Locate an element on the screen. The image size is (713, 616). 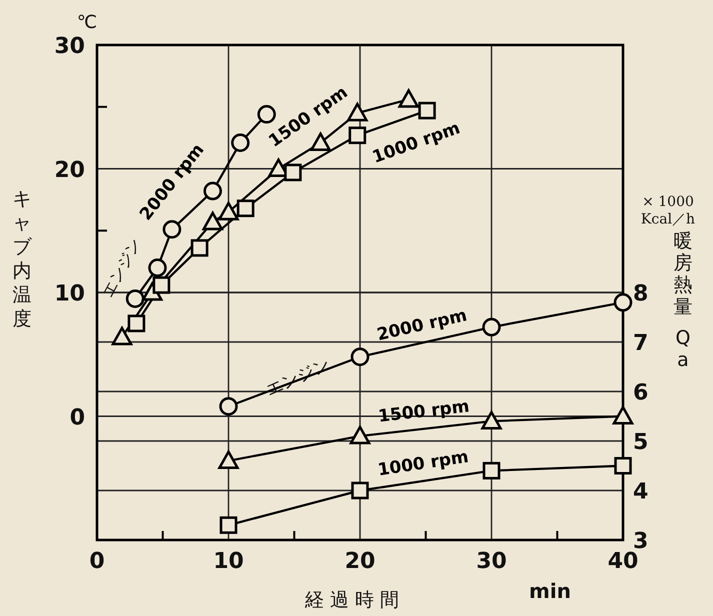
y-tick-label: 10 is located at coordinates (69, 294).